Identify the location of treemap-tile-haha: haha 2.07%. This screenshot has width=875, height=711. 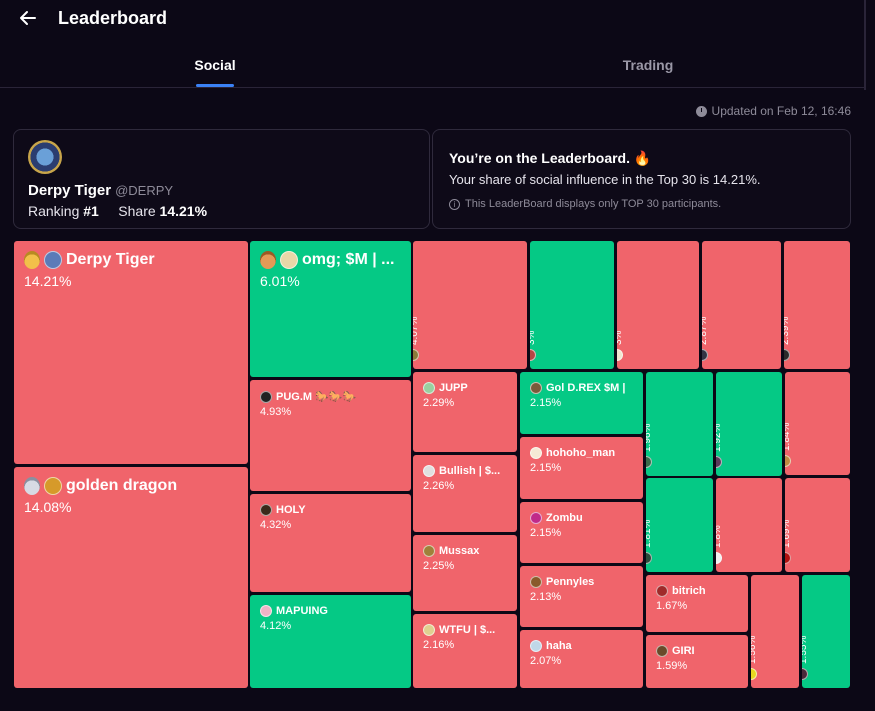
(581, 659).